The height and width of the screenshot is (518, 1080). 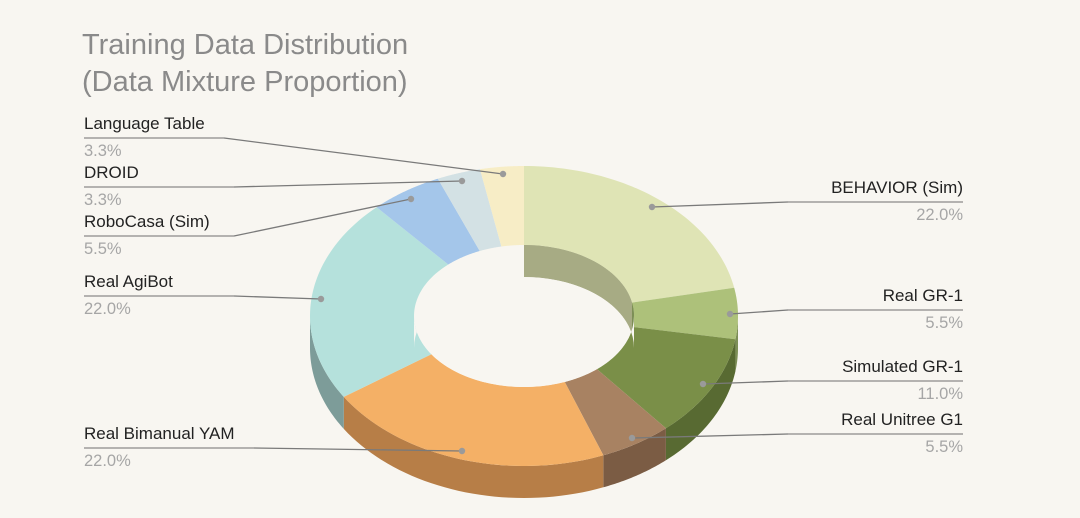 I want to click on donut-side-walls, so click(x=524, y=407).